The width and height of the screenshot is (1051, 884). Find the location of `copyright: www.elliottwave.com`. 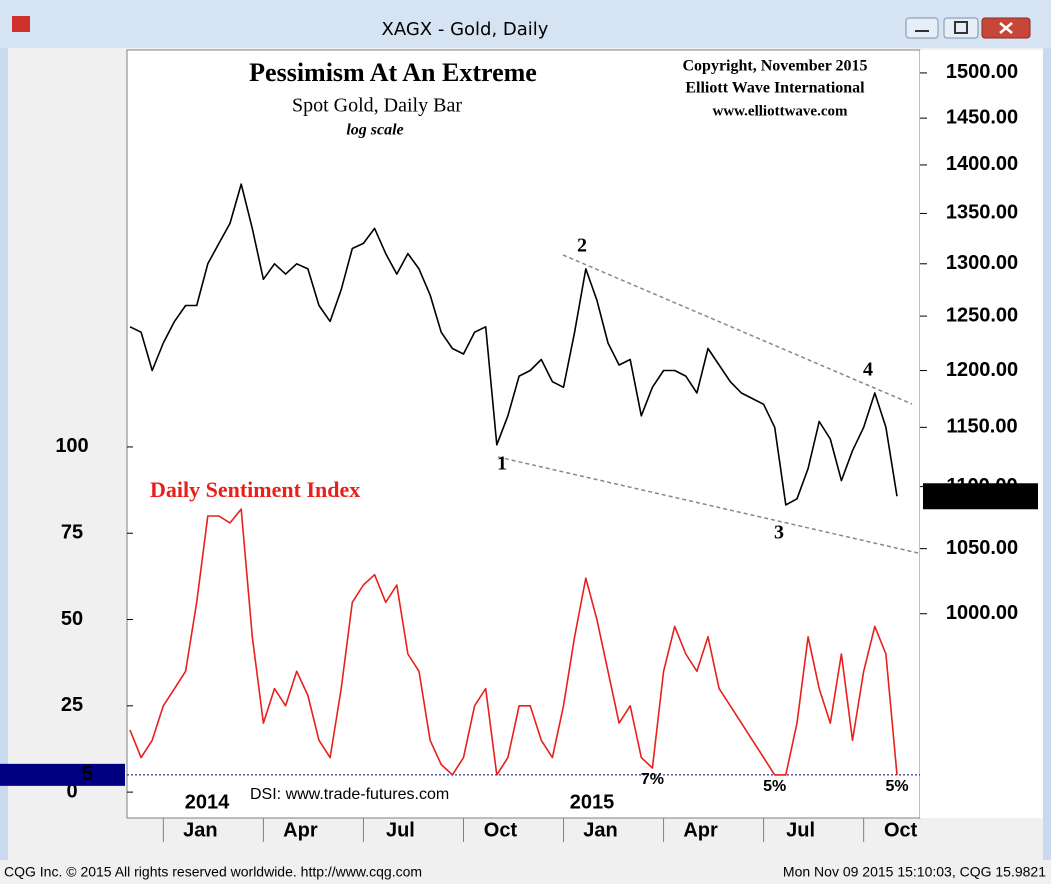

copyright: www.elliottwave.com is located at coordinates (780, 111).